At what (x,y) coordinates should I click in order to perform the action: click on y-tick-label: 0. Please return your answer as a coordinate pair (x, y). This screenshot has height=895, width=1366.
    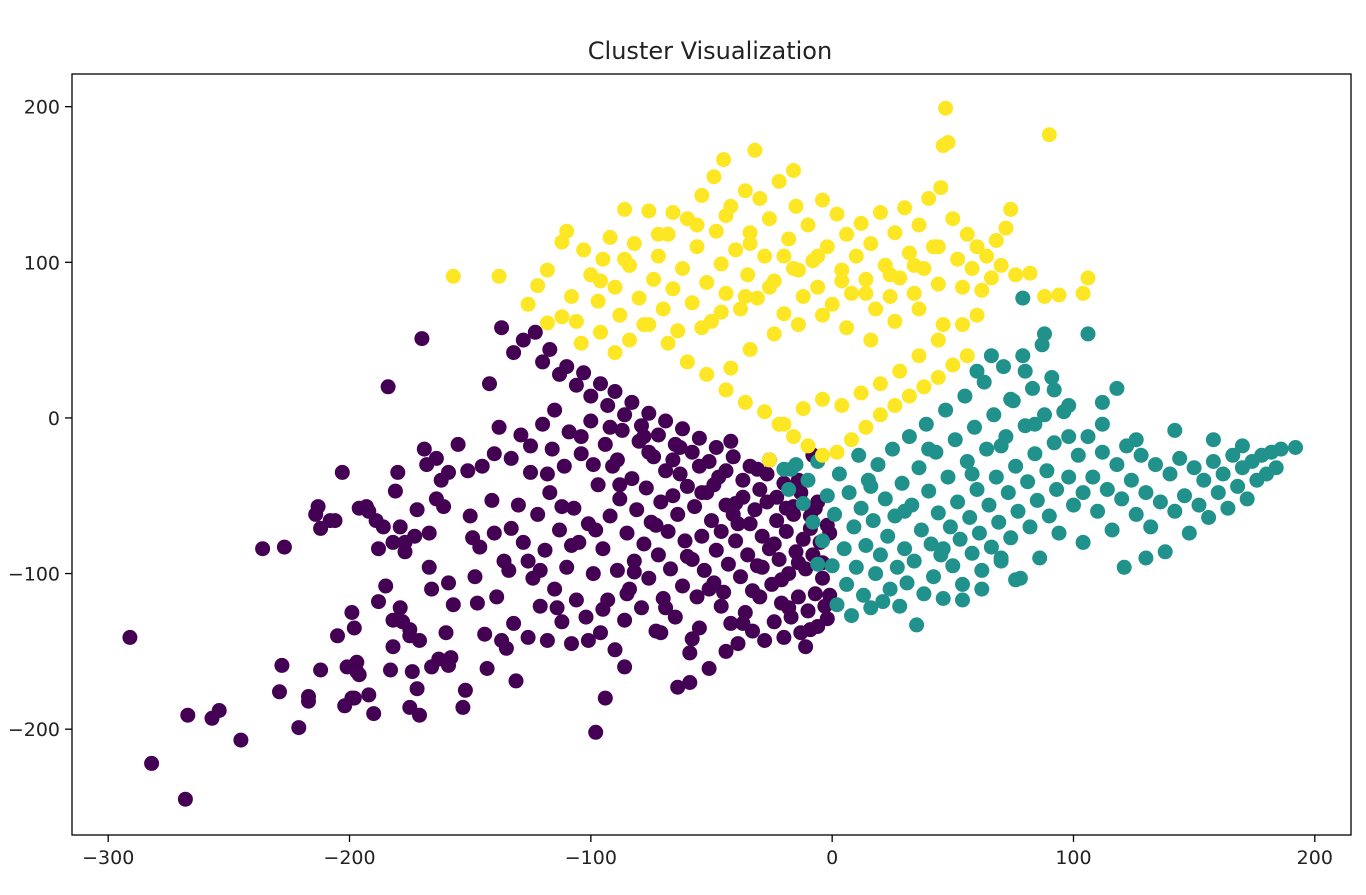
    Looking at the image, I should click on (54, 419).